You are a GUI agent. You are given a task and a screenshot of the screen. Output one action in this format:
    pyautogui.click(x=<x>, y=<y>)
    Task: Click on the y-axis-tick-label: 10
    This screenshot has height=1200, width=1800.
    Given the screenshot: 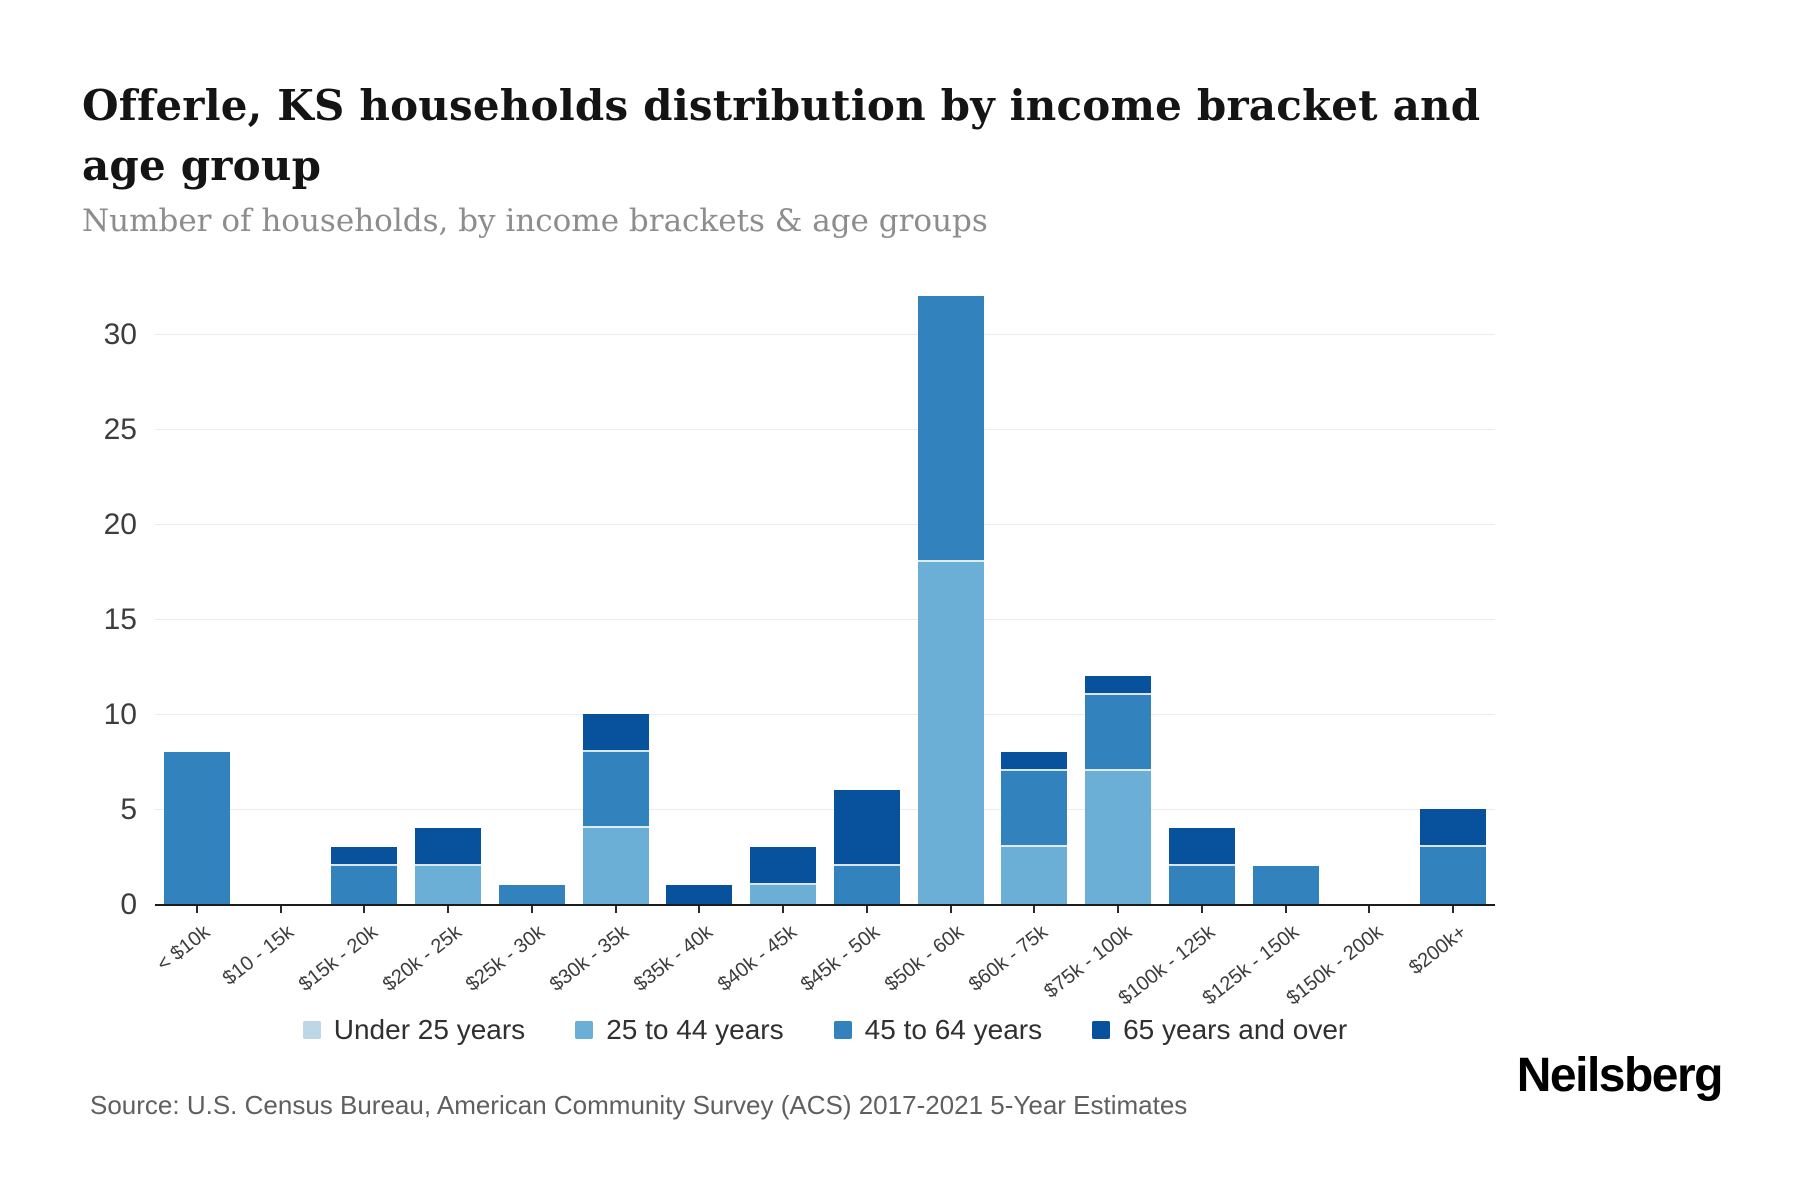 What is the action you would take?
    pyautogui.click(x=120, y=714)
    